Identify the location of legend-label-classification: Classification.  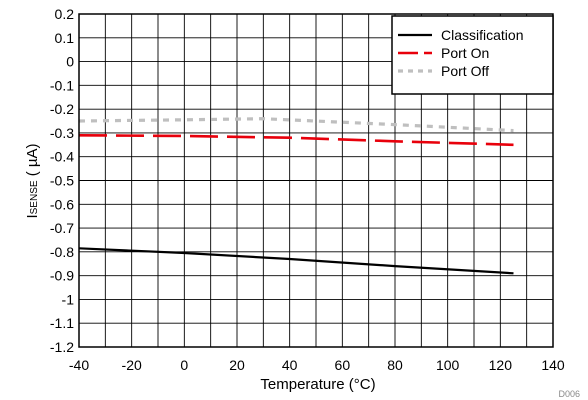
(482, 35).